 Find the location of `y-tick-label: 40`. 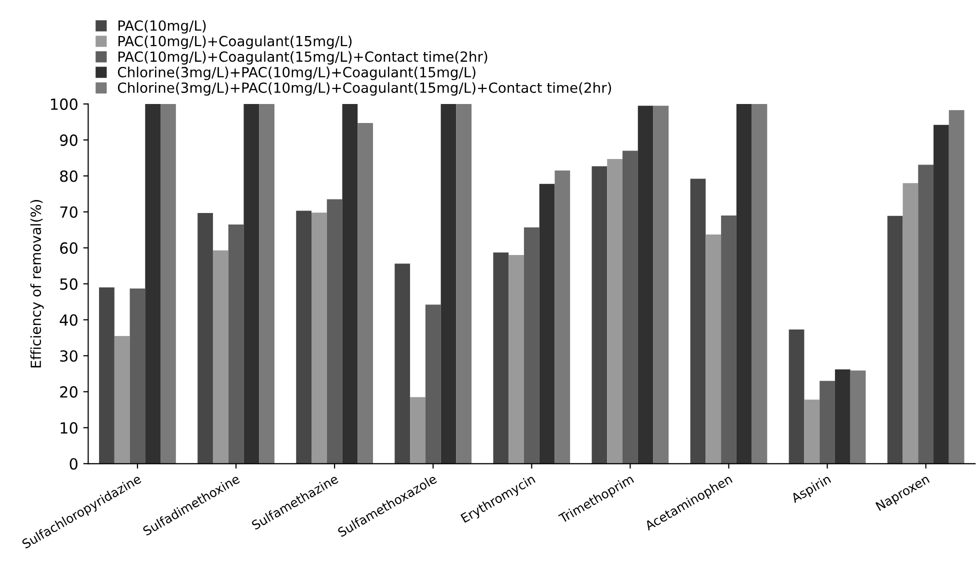

y-tick-label: 40 is located at coordinates (69, 320).